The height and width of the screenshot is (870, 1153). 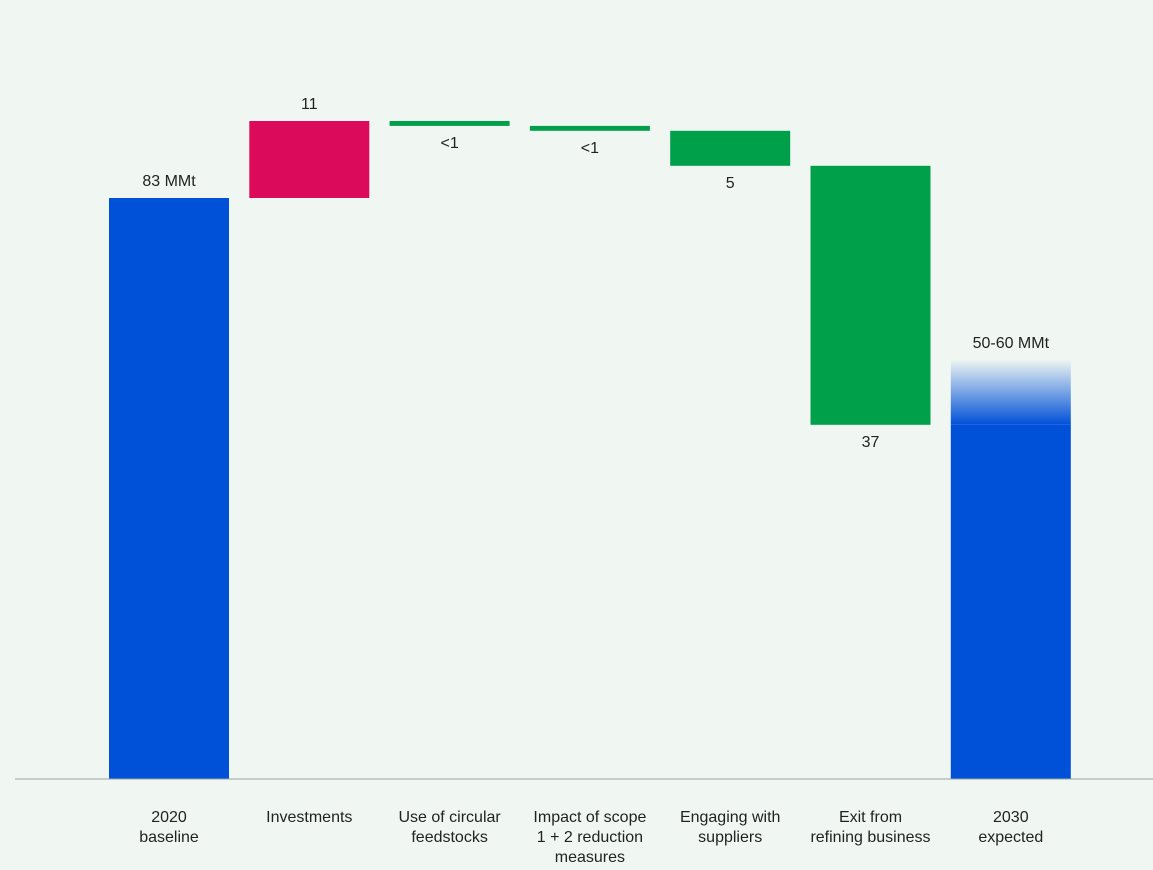 I want to click on value-label-6: 50-60 MMt, so click(x=1011, y=343).